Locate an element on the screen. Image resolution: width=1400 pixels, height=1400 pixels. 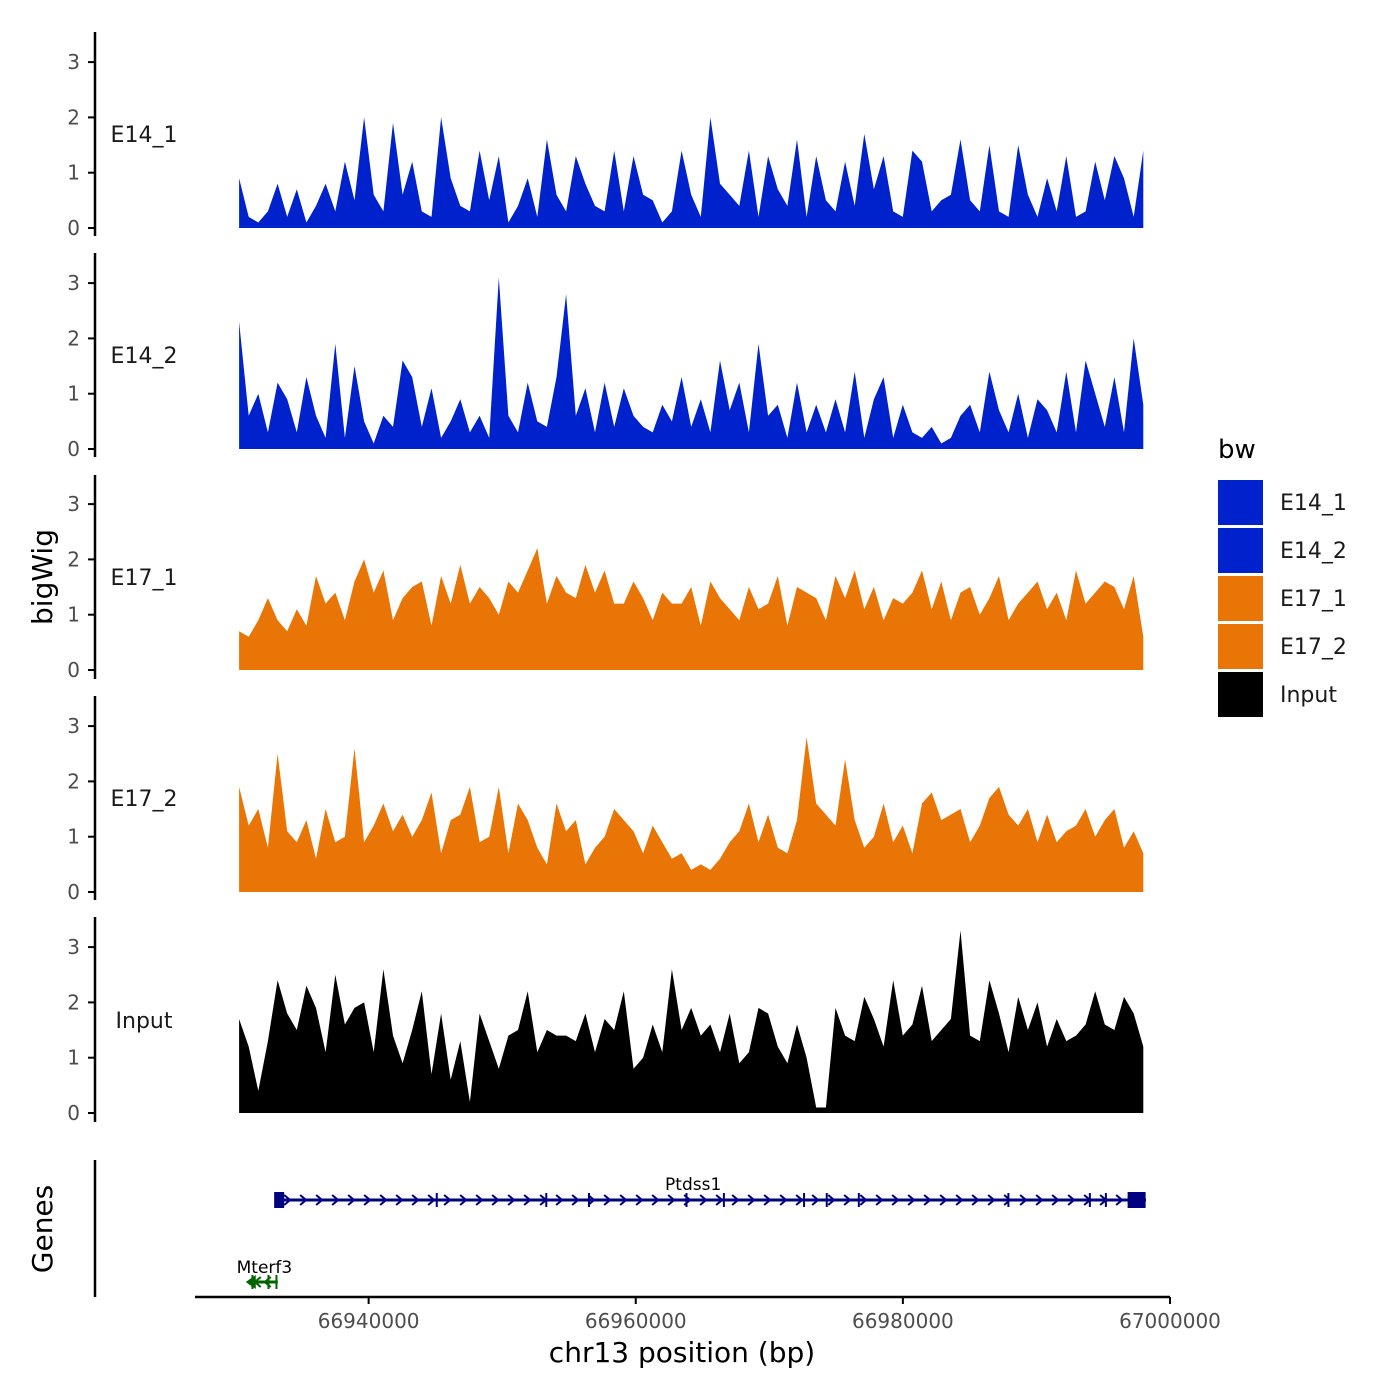
legend-label: E14_2 is located at coordinates (1313, 551).